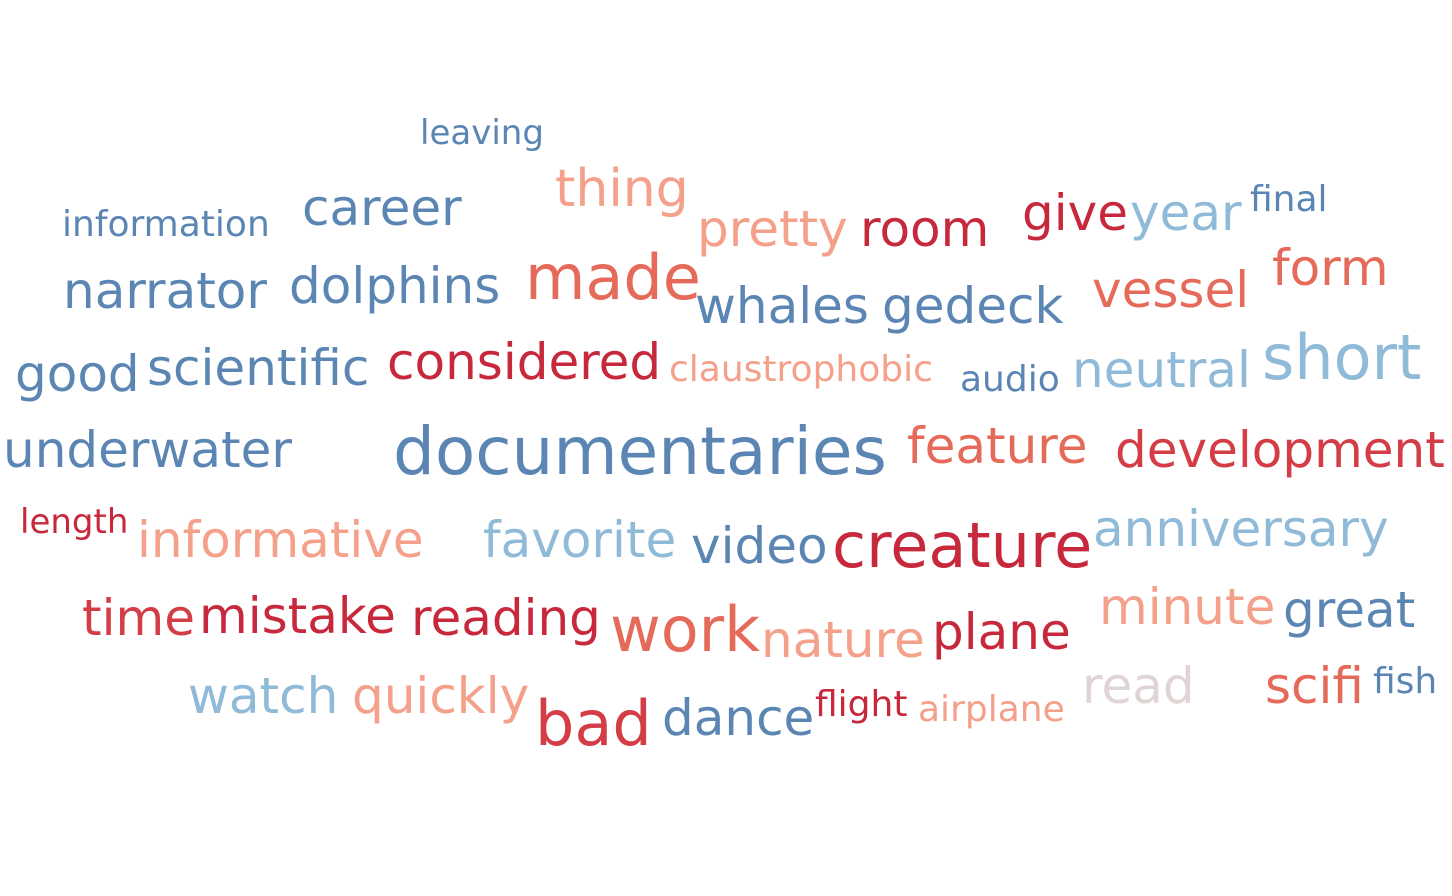 This screenshot has width=1452, height=896. Describe the element at coordinates (382, 208) in the screenshot. I see `word-career: career` at that location.